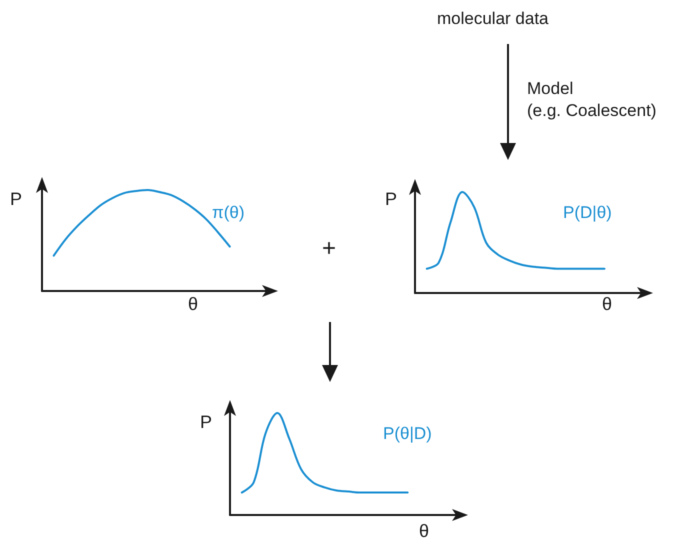  I want to click on text: molecular data, so click(493, 19).